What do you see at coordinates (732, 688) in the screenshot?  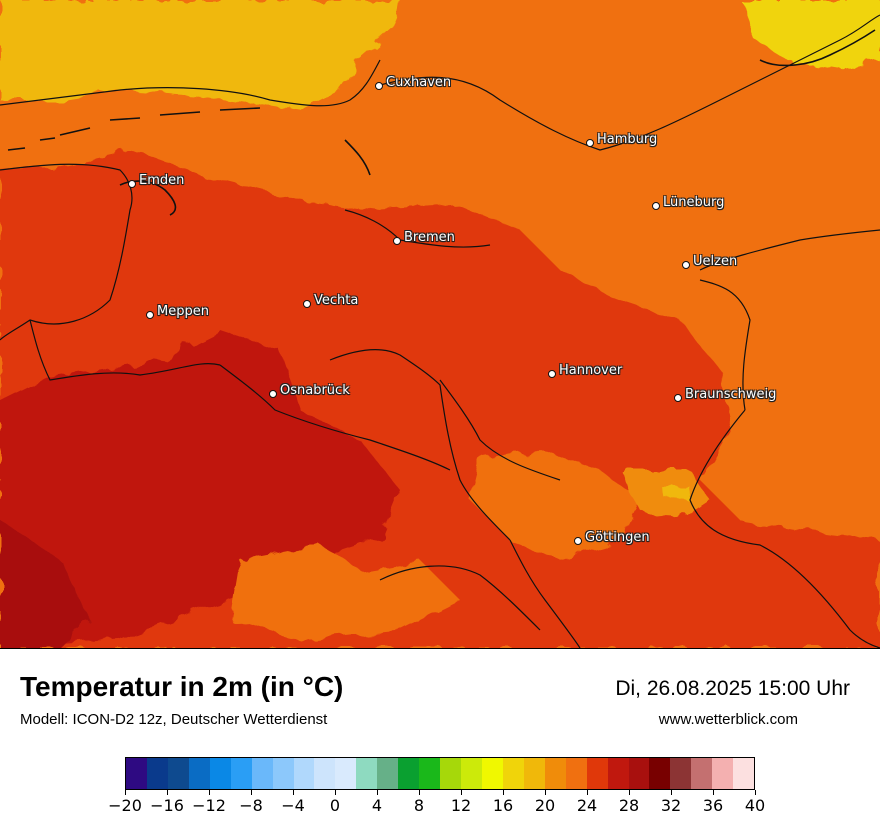 I see `forecast-datetime: Di, 26.08.2025 15:00 Uhr` at bounding box center [732, 688].